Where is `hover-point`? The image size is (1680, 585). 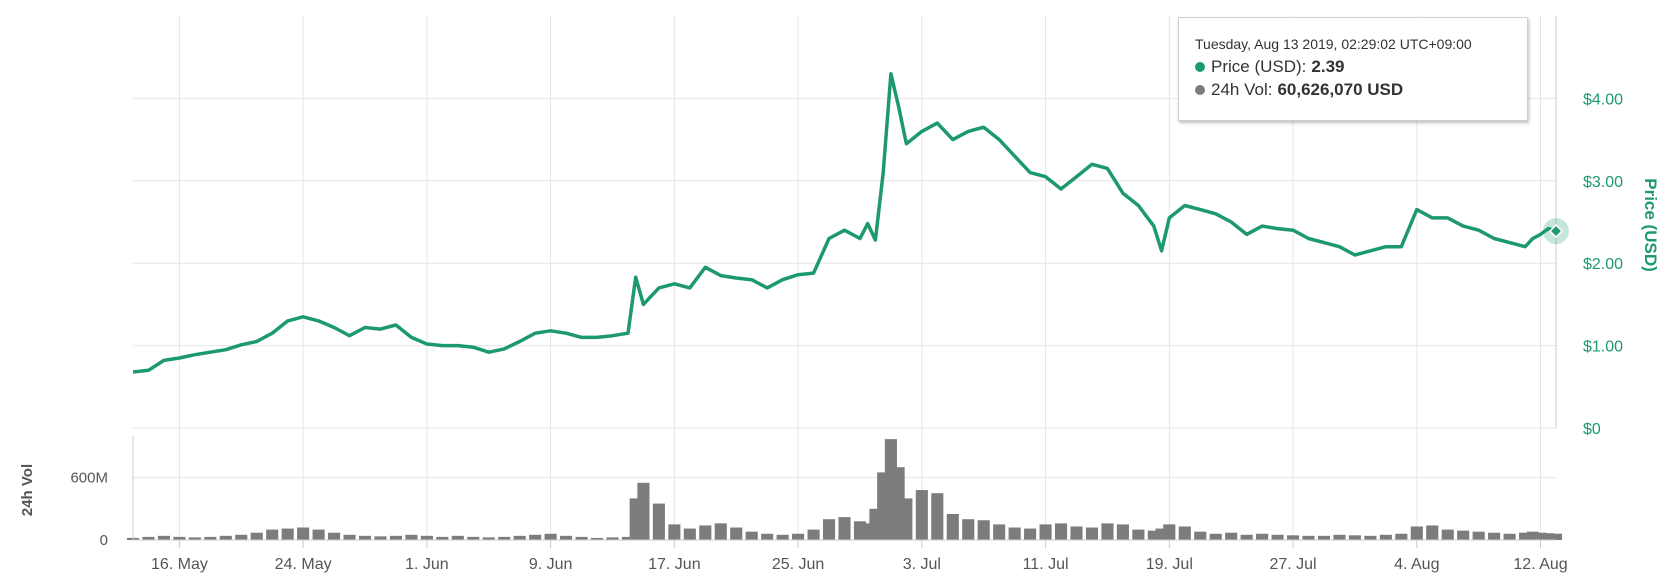
hover-point is located at coordinates (1556, 231).